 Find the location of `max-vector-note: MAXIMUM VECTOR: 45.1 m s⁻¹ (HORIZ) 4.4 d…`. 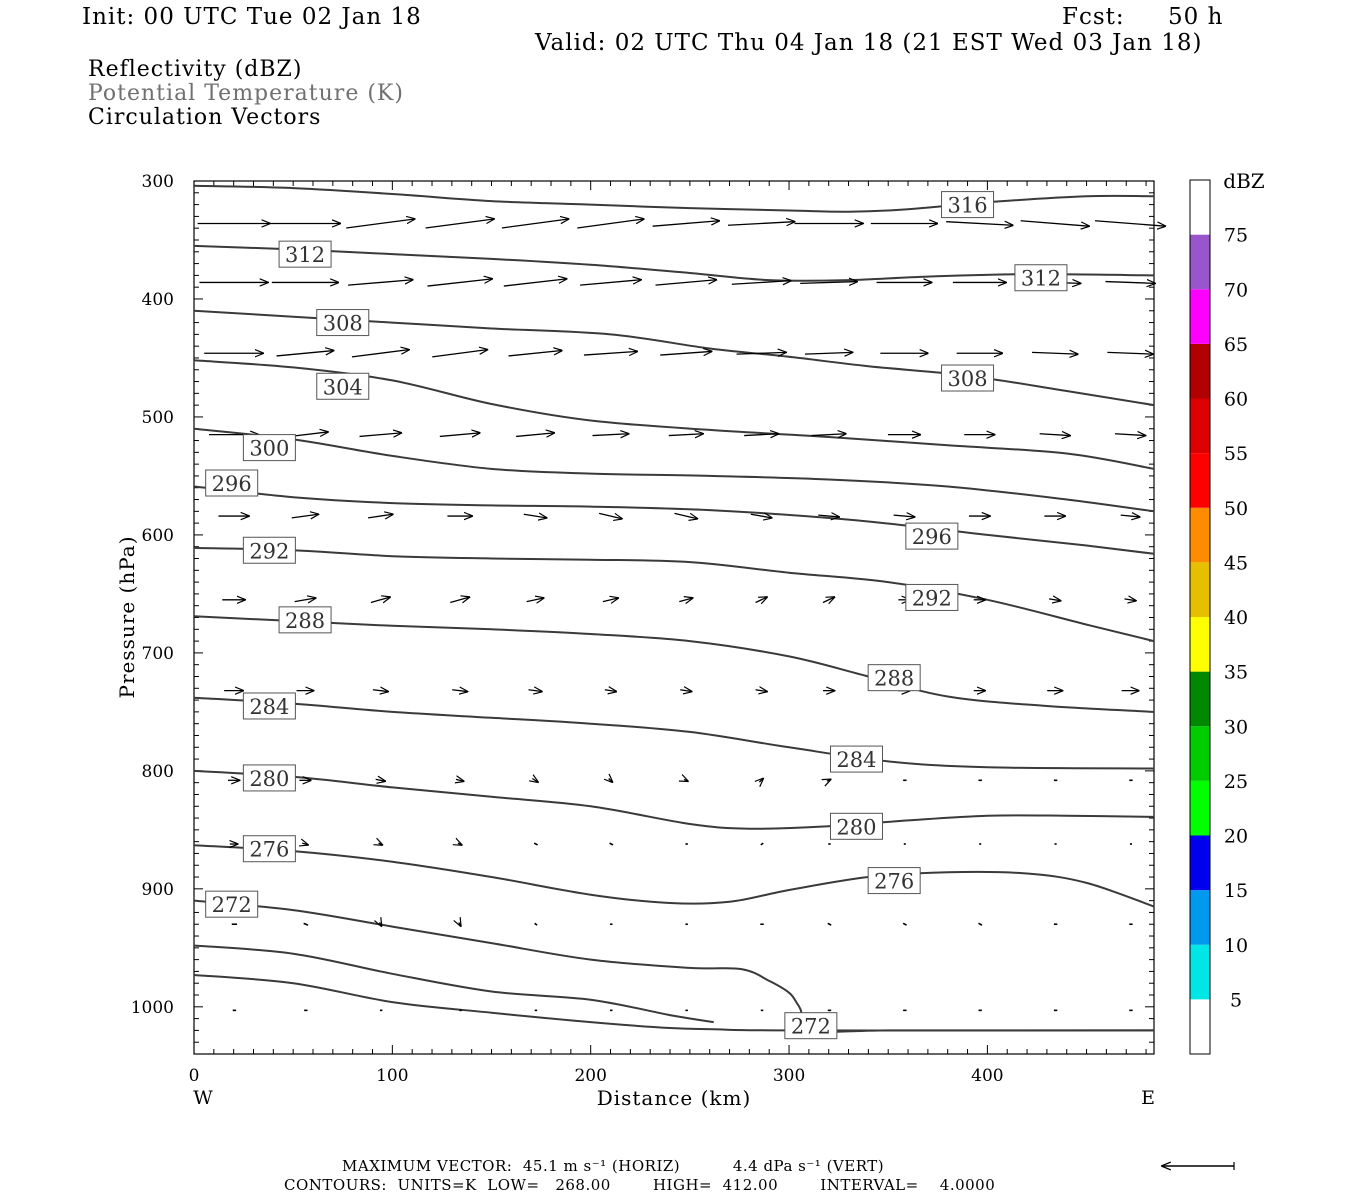

max-vector-note: MAXIMUM VECTOR: 45.1 m s⁻¹ (HORIZ) 4.4 d… is located at coordinates (613, 1166).